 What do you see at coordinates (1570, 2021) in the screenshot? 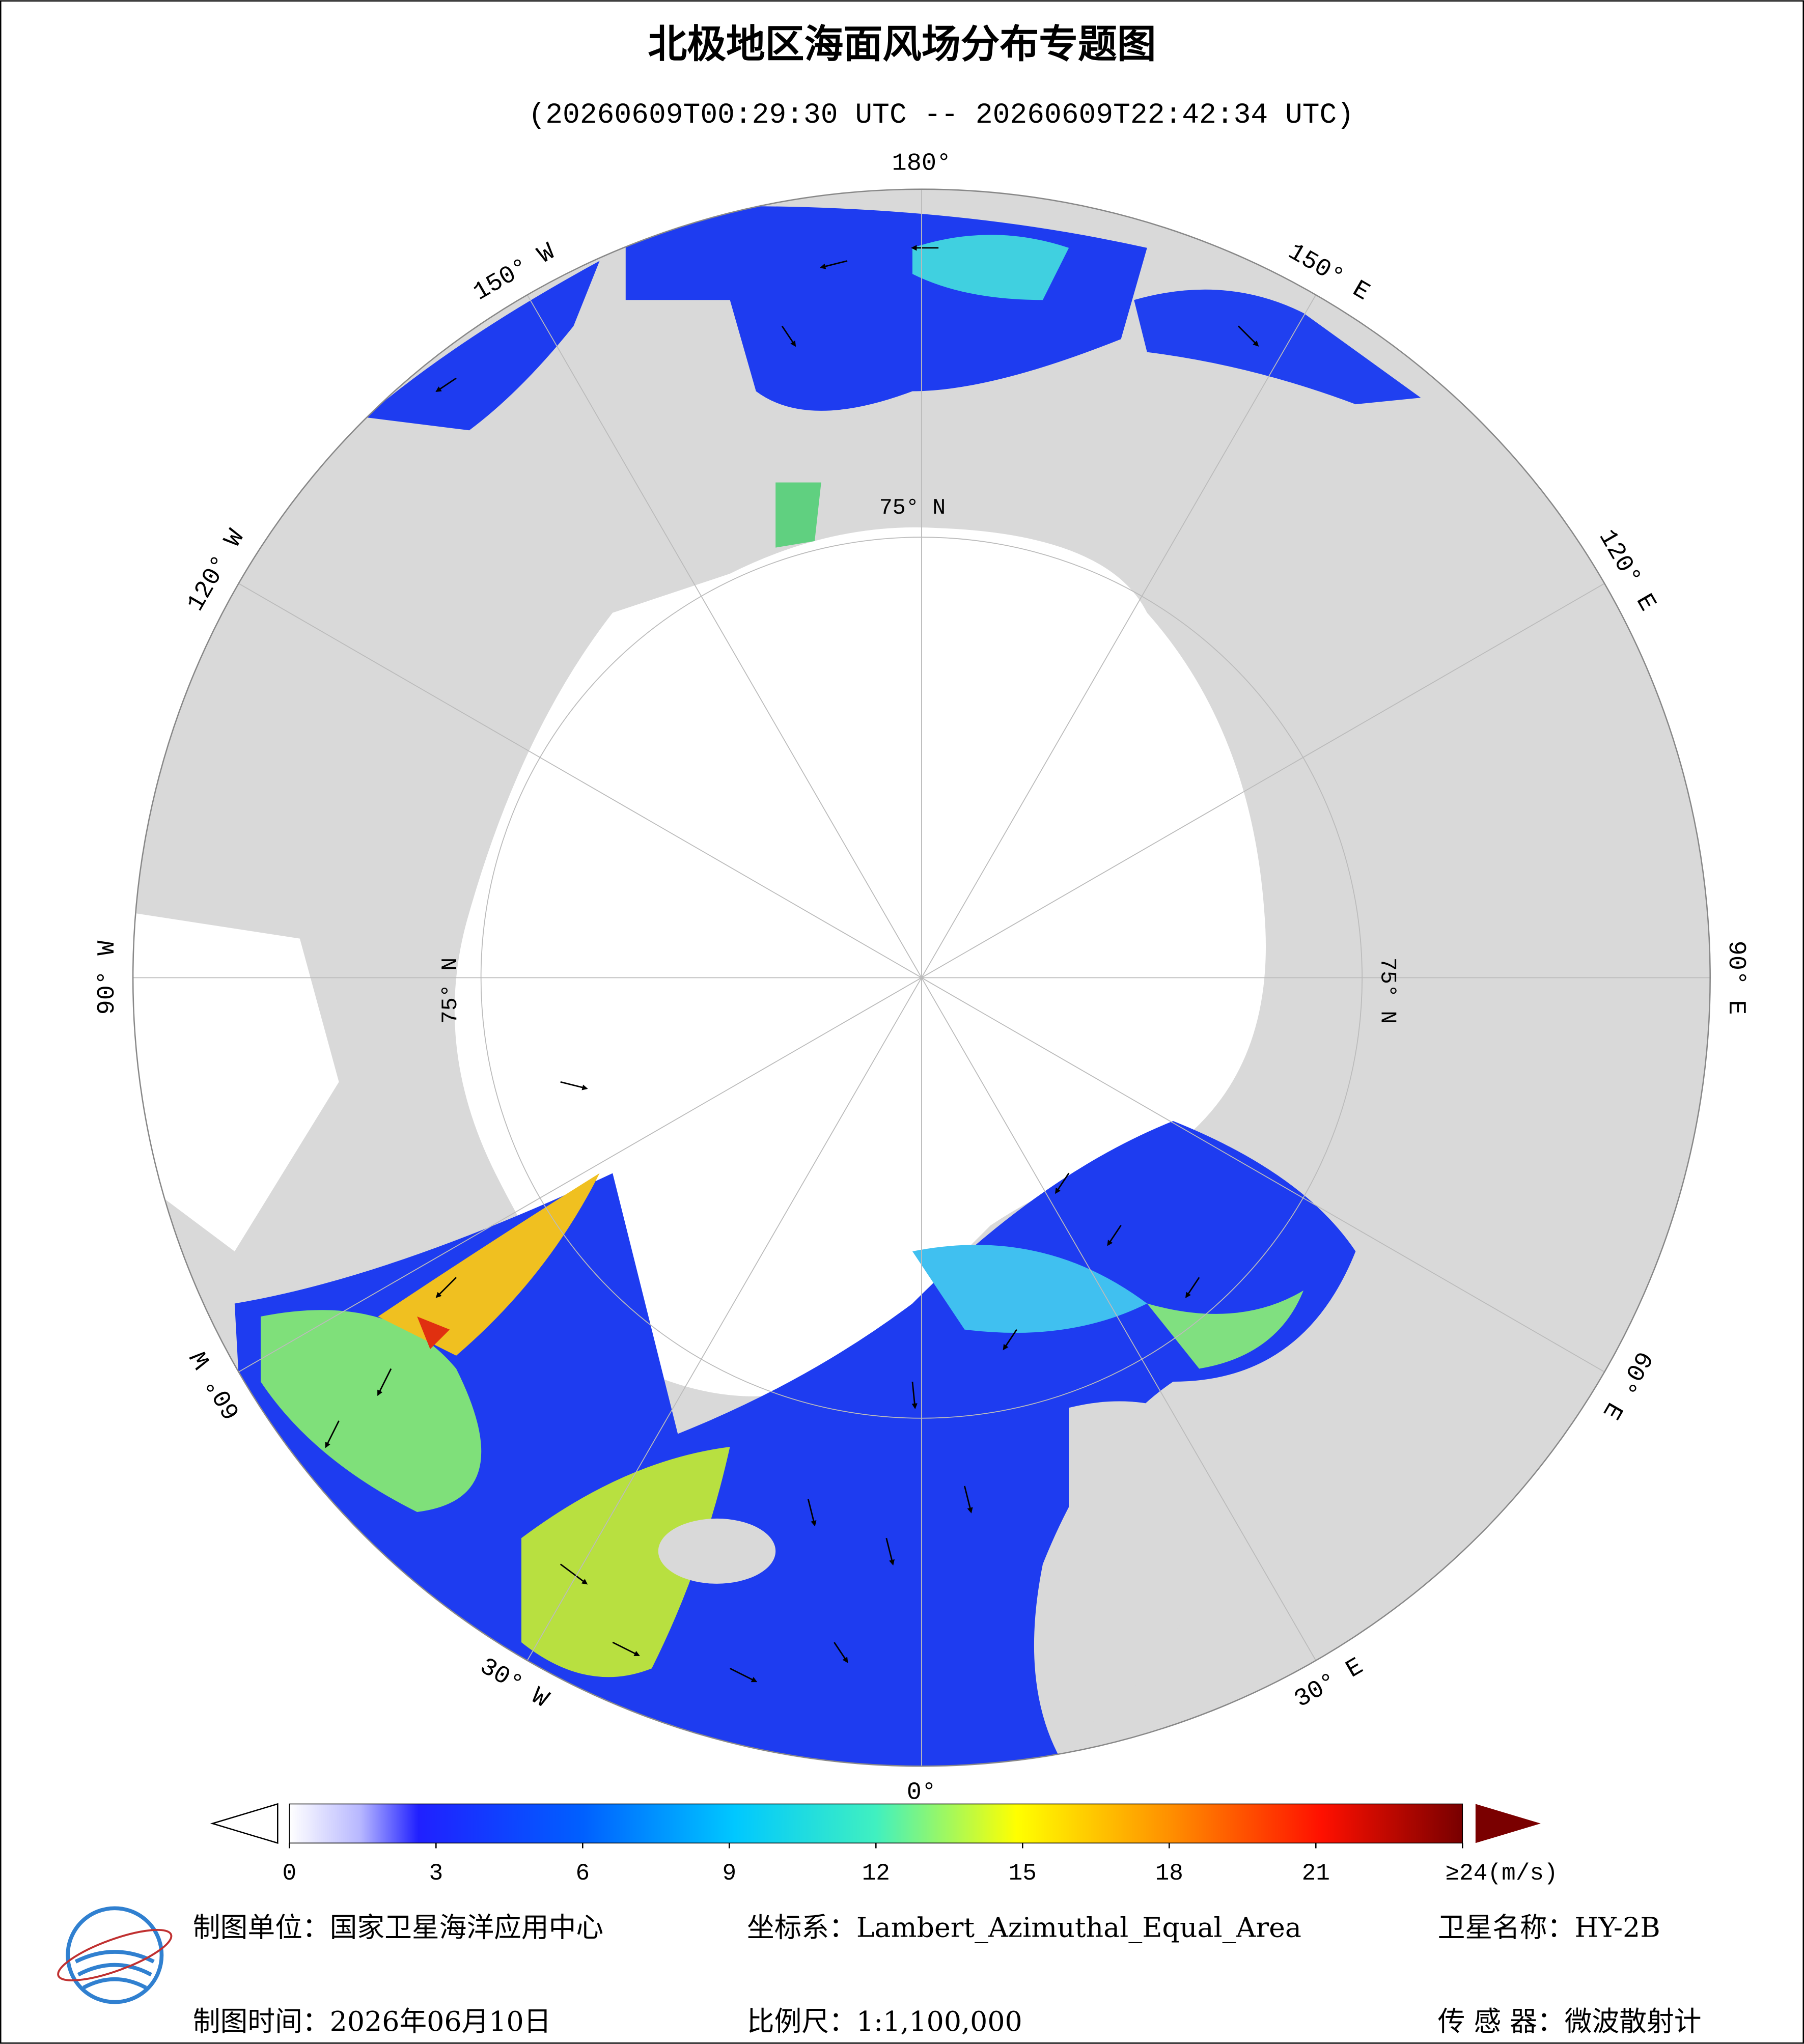
I see `footer-sensor: 传 感 器：微波散射计` at bounding box center [1570, 2021].